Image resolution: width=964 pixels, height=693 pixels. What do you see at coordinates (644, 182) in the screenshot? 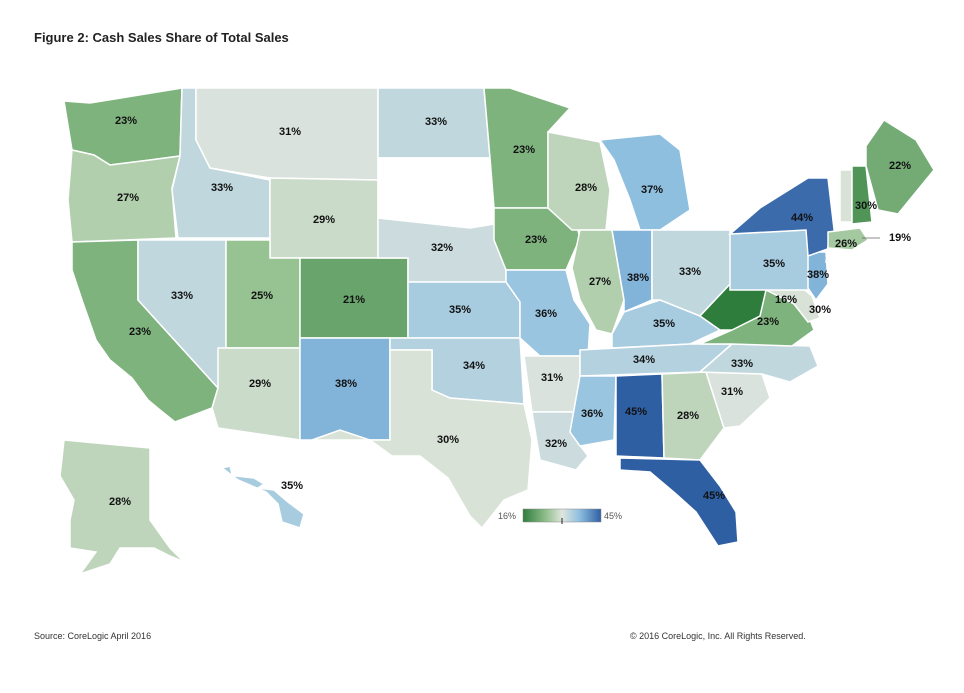
I see `state-mi` at bounding box center [644, 182].